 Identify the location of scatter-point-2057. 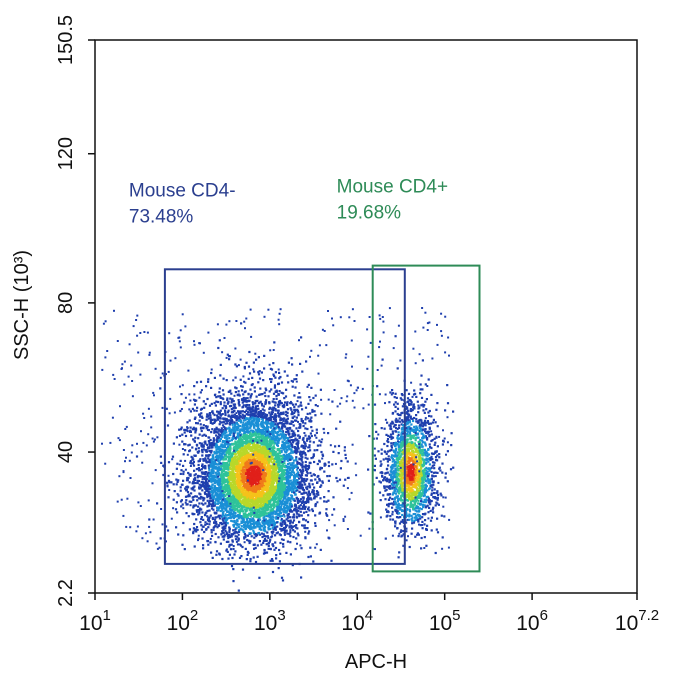
(309, 495).